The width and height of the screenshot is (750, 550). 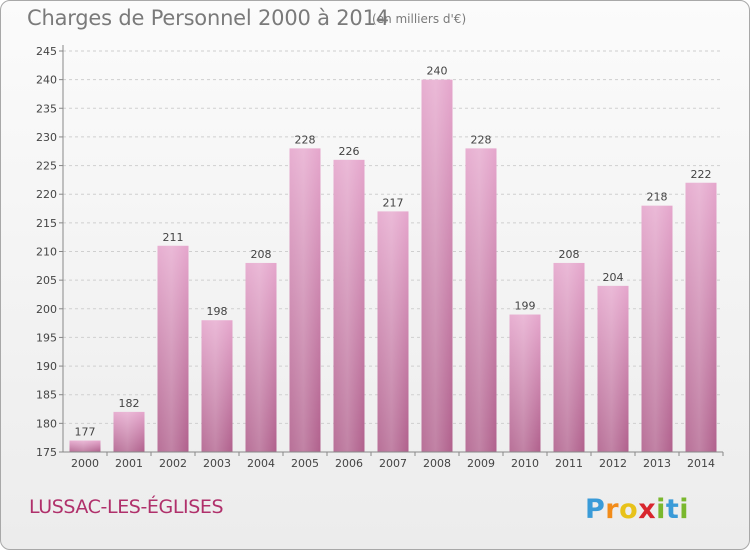 I want to click on bar-shine-2002, so click(x=173, y=348).